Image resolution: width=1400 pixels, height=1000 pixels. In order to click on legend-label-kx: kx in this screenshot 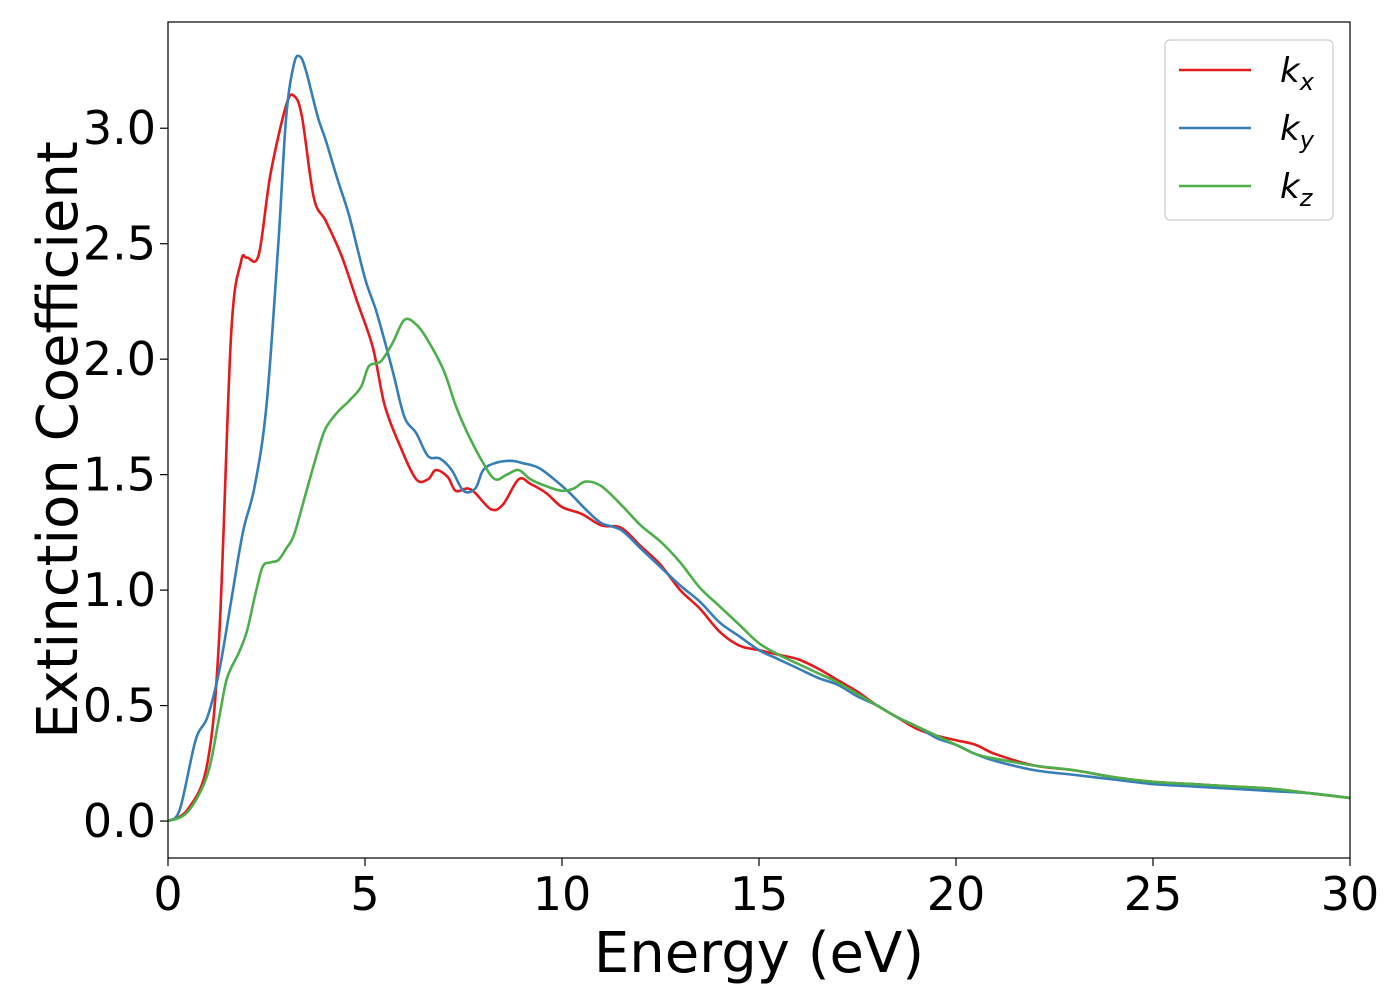, I will do `click(1297, 73)`.